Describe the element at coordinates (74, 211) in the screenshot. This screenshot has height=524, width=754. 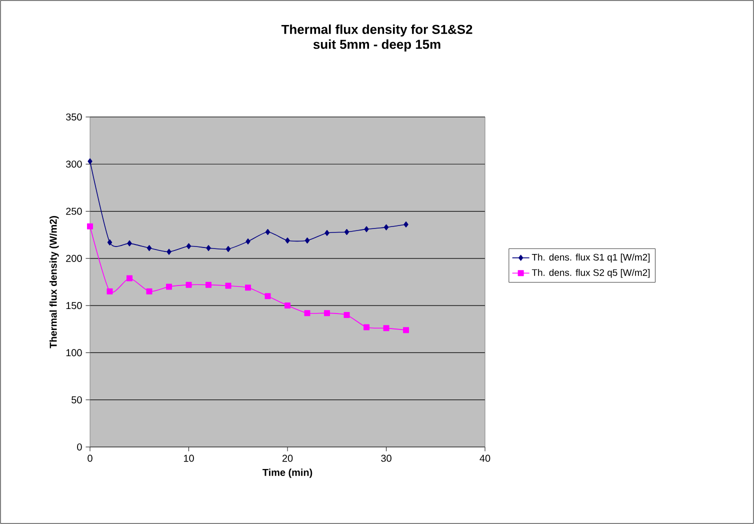
I see `y-tick-label: 250` at that location.